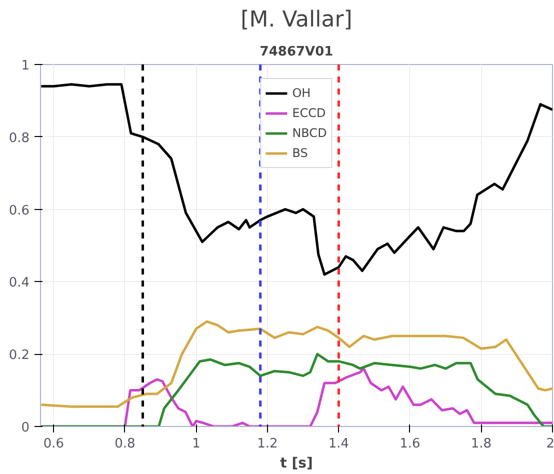 This screenshot has height=474, width=554. Describe the element at coordinates (300, 153) in the screenshot. I see `legend-label: BS` at that location.